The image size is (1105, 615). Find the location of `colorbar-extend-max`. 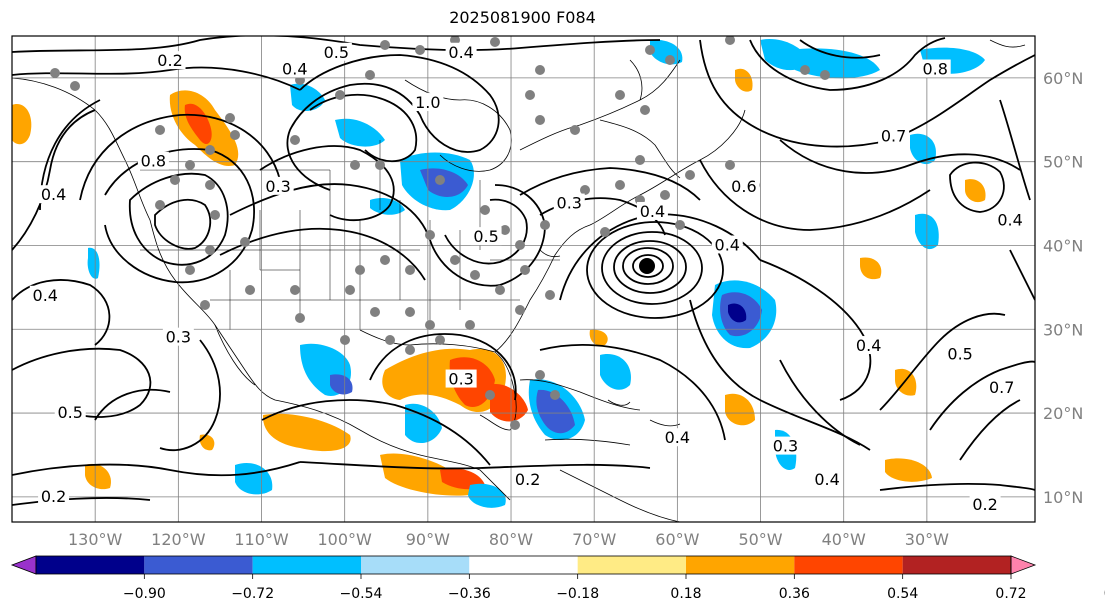

colorbar-extend-max is located at coordinates (1023, 565).